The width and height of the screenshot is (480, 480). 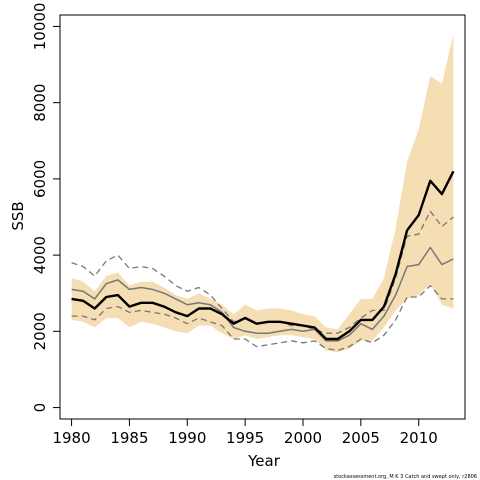 What do you see at coordinates (264, 461) in the screenshot?
I see `x-axis-title: Year` at bounding box center [264, 461].